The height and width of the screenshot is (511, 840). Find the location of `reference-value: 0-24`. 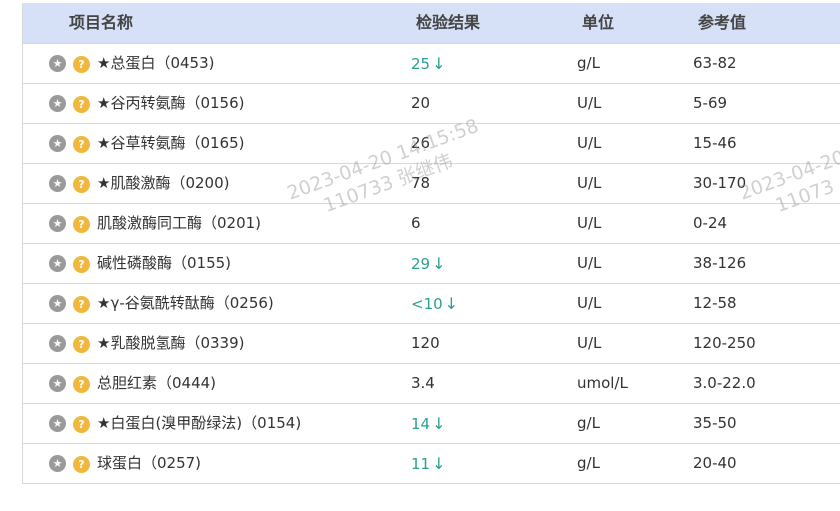

reference-value: 0-24 is located at coordinates (710, 223).